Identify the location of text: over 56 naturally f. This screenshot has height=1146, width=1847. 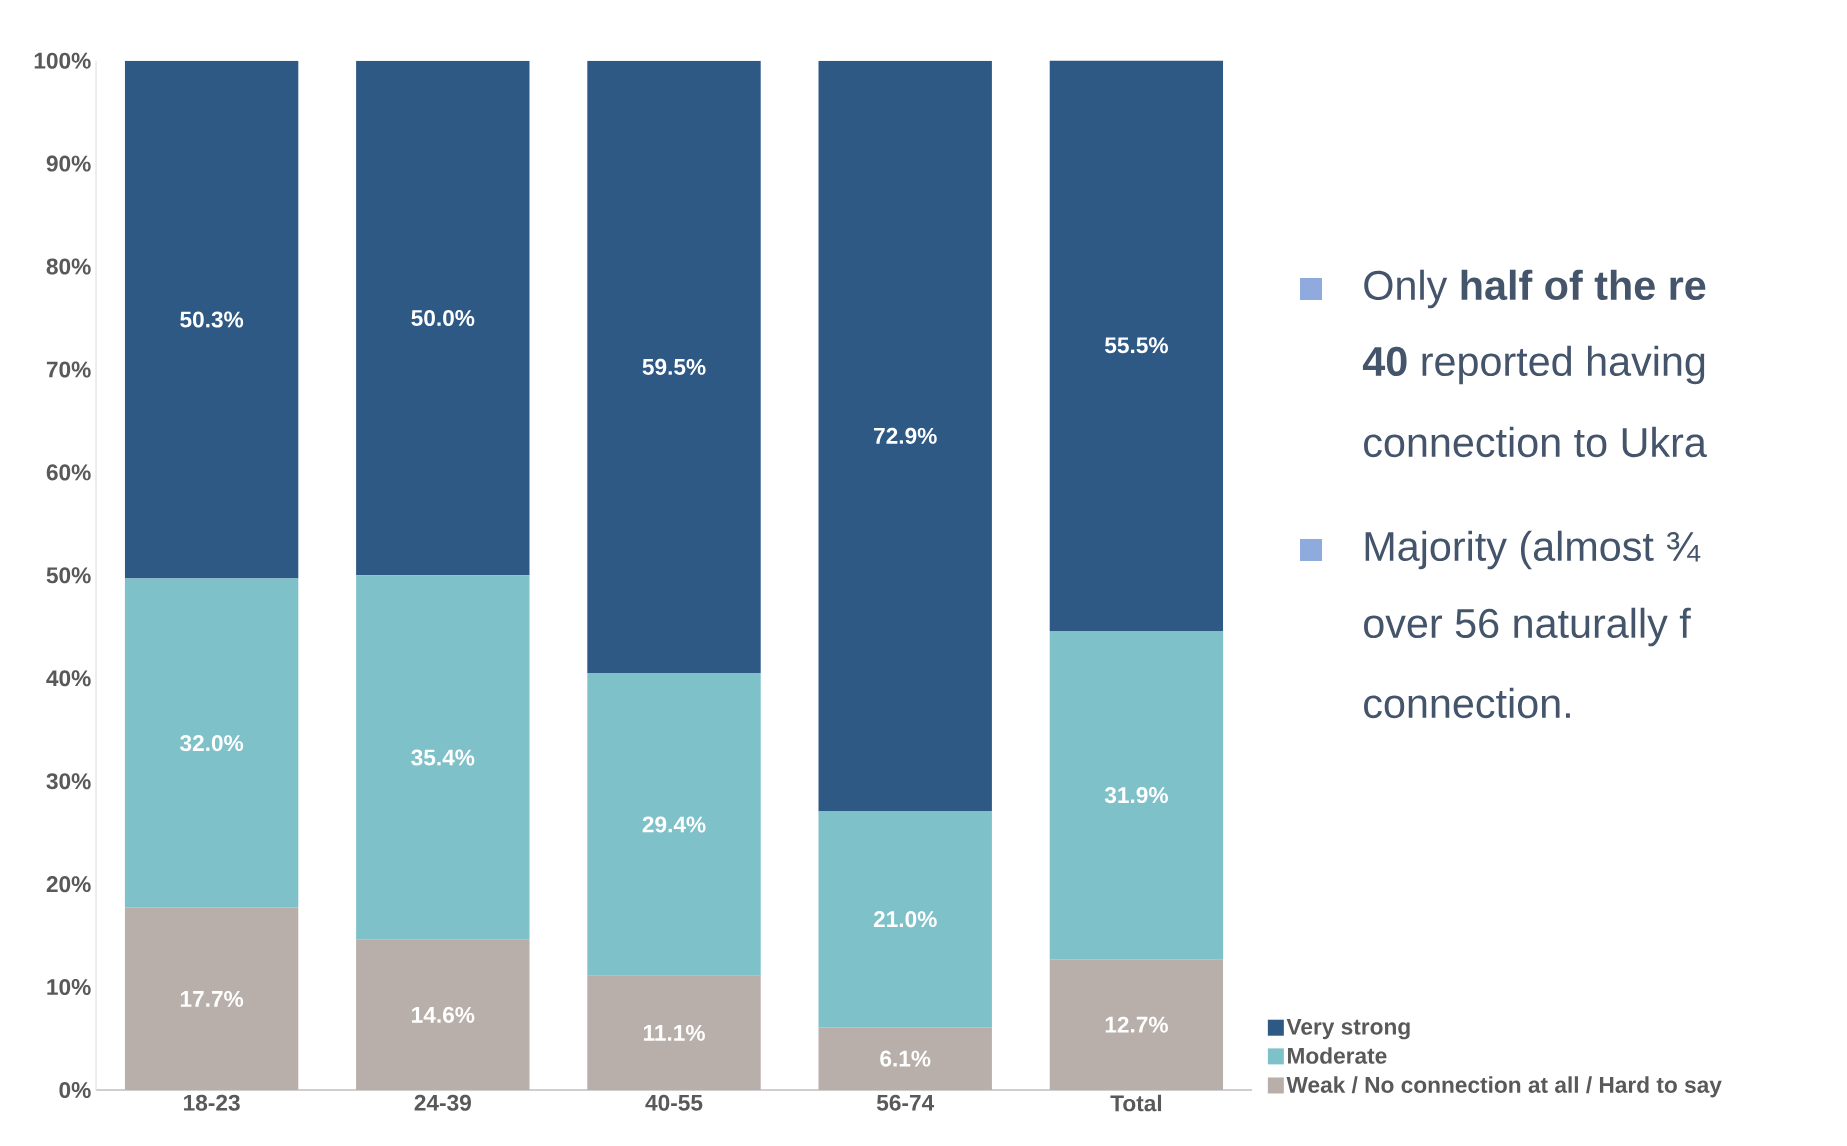
(1527, 627).